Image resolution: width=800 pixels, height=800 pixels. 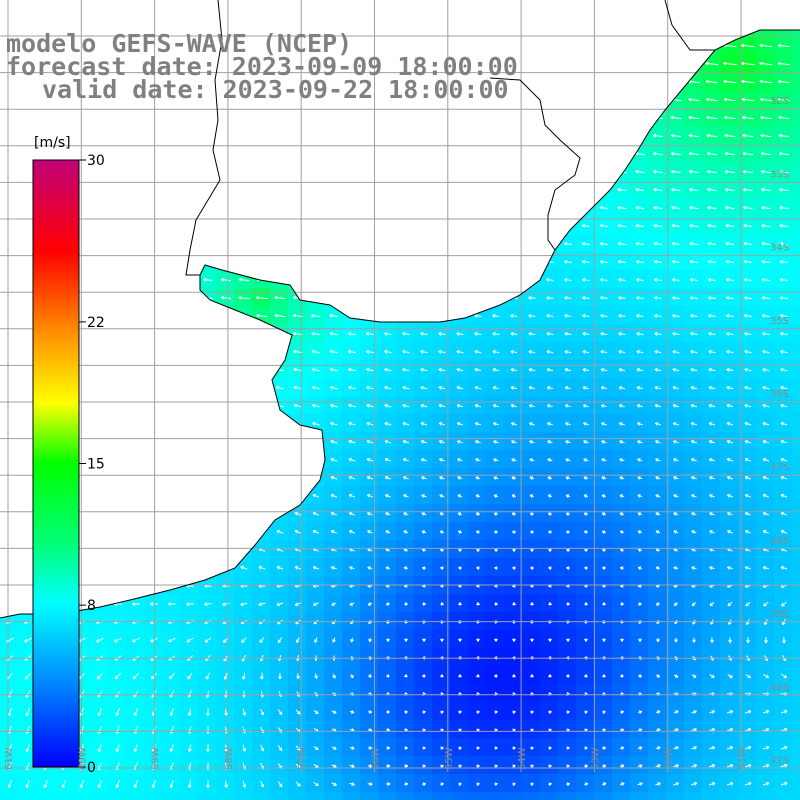 What do you see at coordinates (779, 174) in the screenshot?
I see `latitude-label: 33S` at bounding box center [779, 174].